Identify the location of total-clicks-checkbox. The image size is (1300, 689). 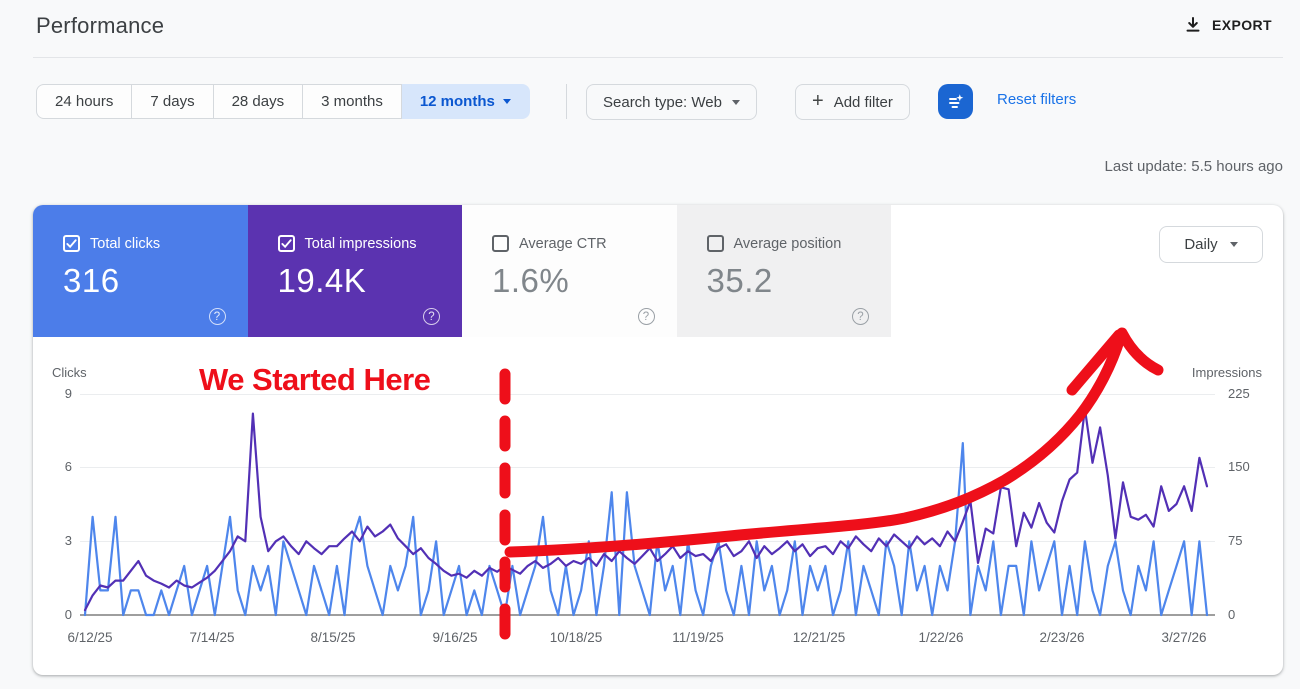
(71, 243).